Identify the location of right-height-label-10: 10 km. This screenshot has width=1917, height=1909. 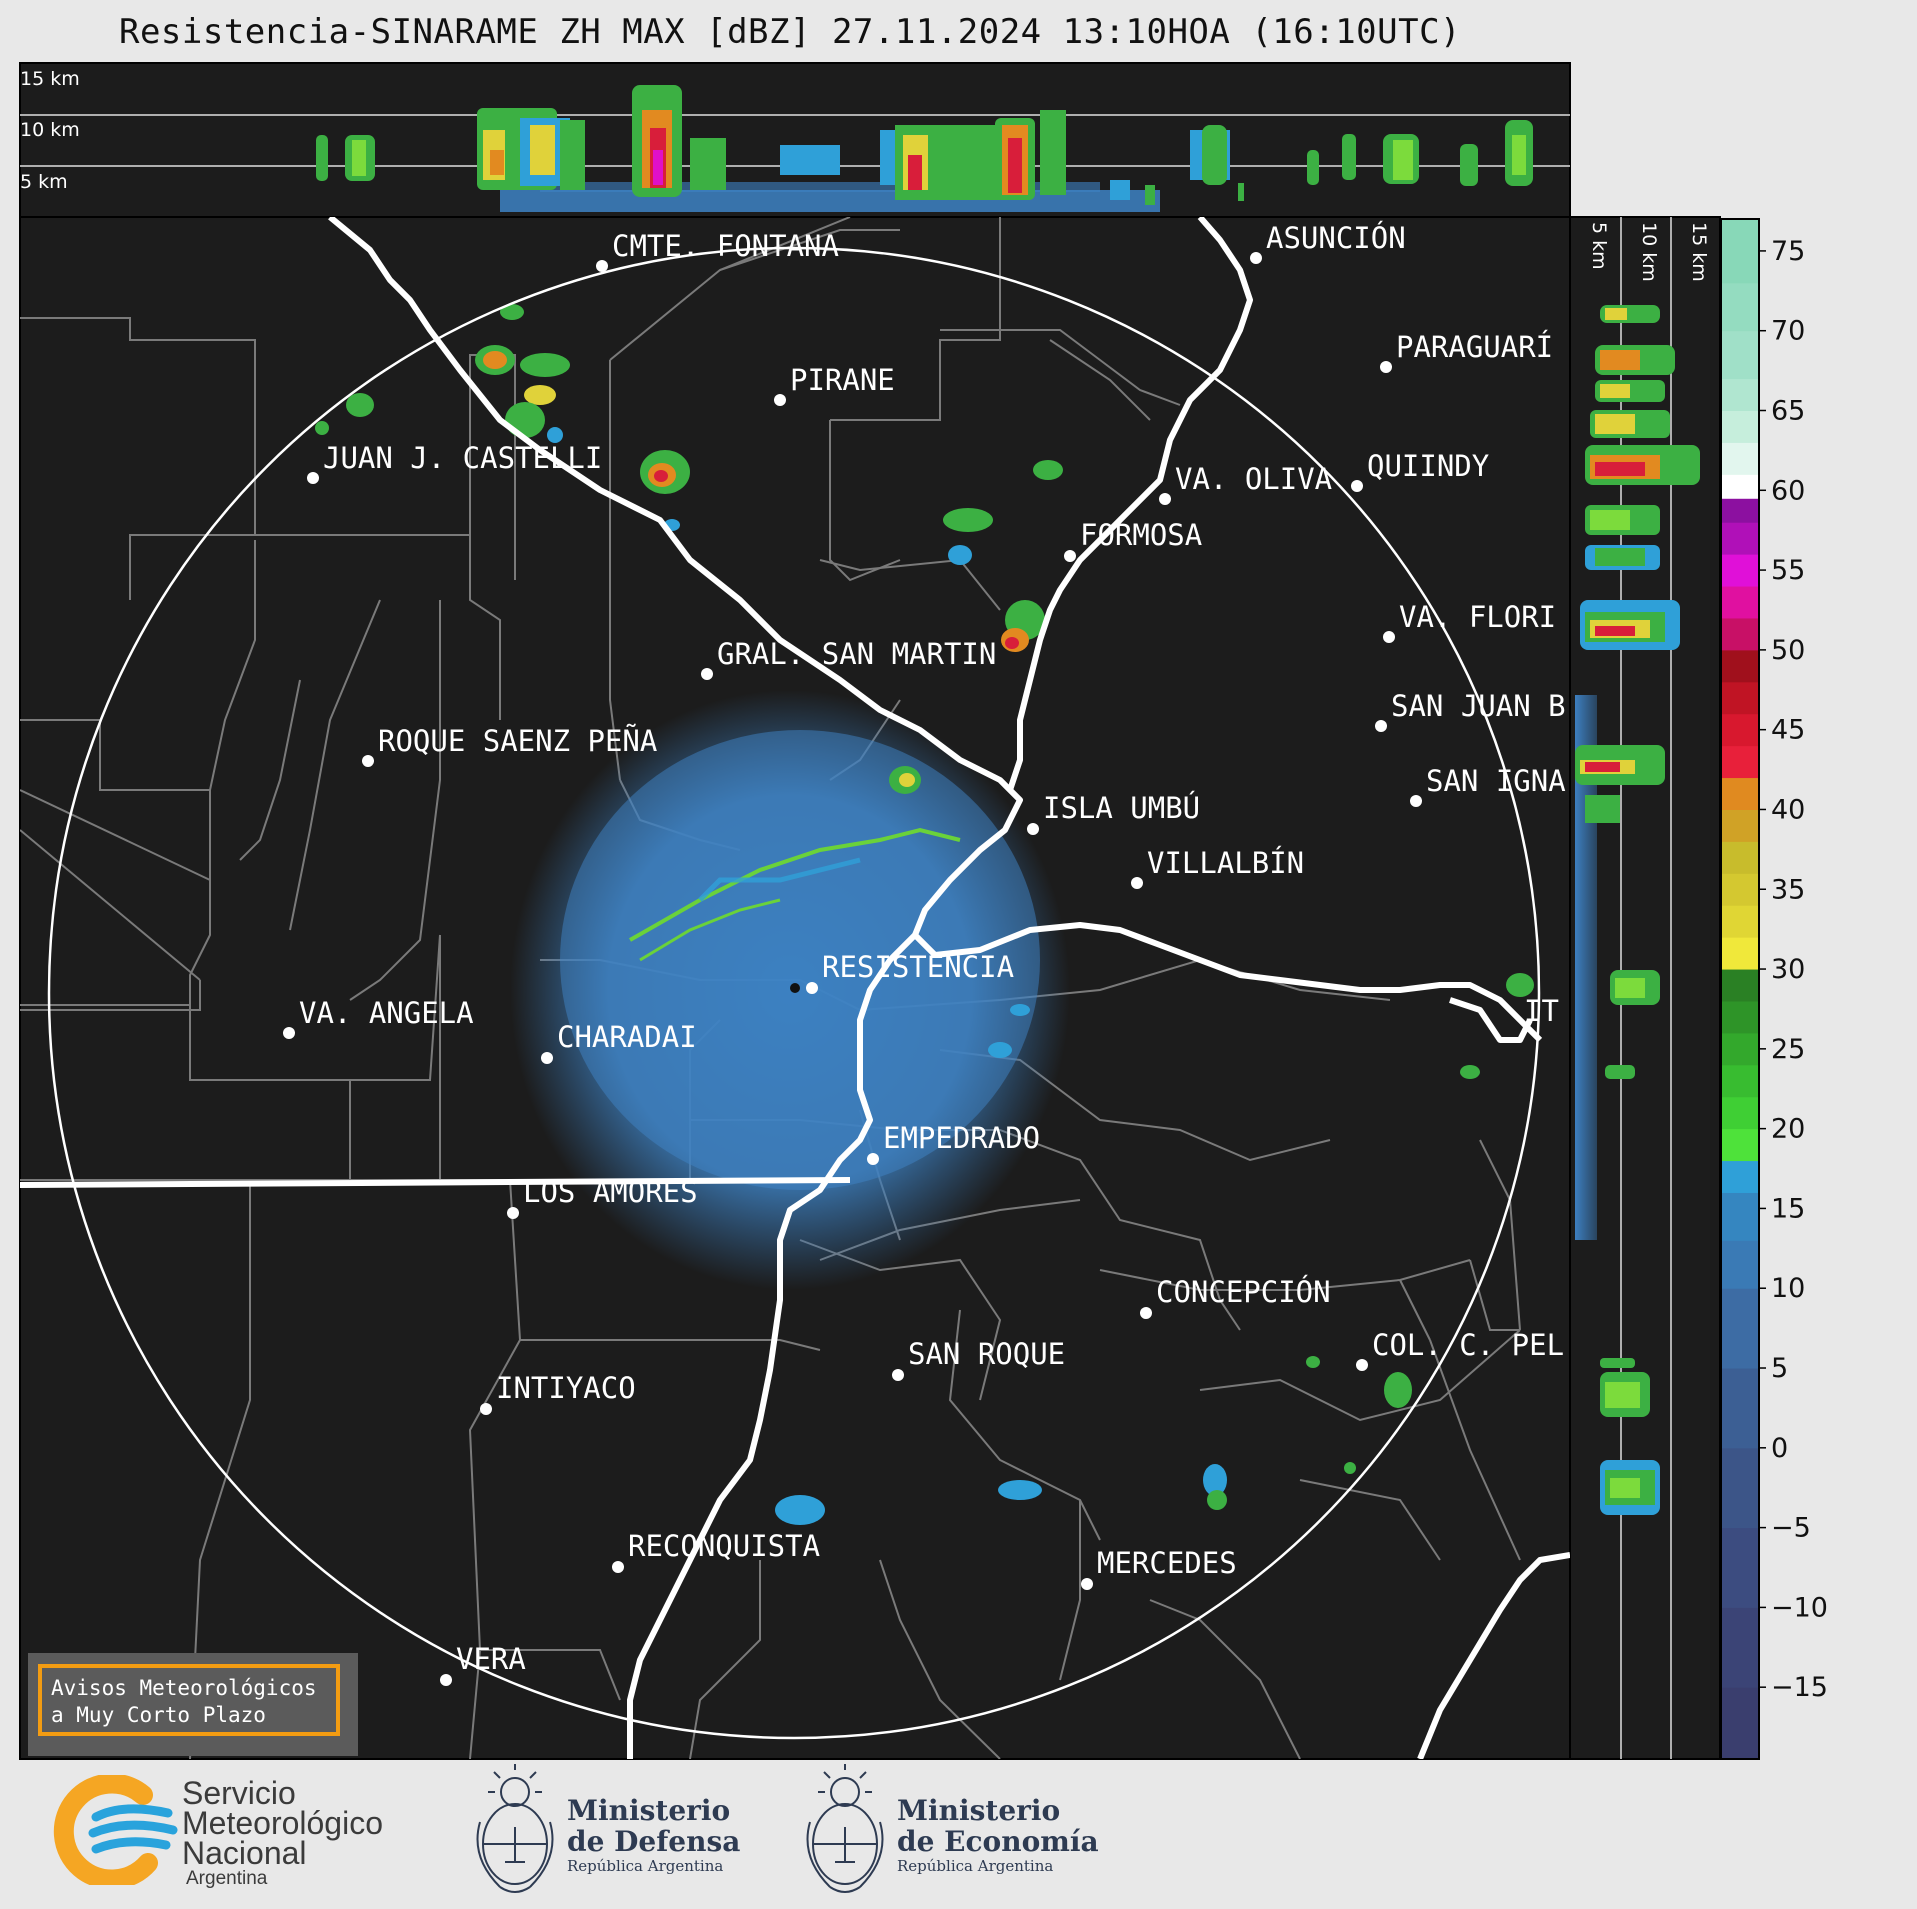
(1649, 252).